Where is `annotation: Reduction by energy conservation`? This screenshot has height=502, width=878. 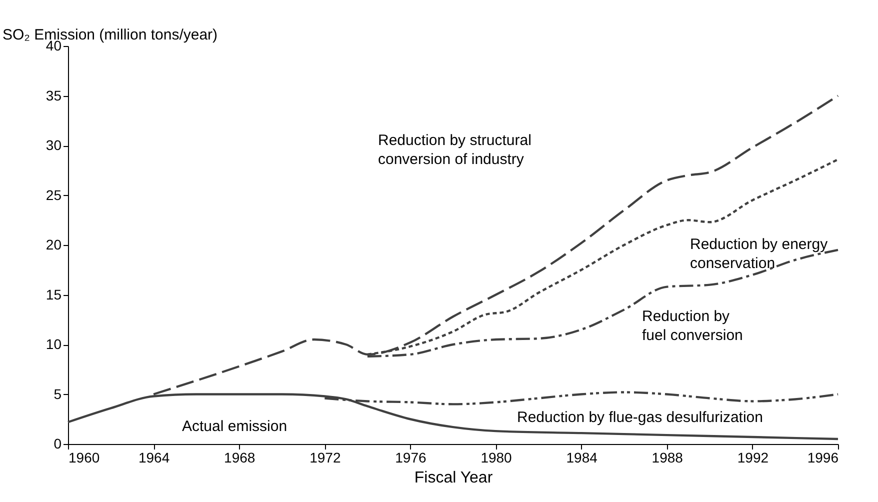
annotation: Reduction by energy conservation is located at coordinates (759, 254).